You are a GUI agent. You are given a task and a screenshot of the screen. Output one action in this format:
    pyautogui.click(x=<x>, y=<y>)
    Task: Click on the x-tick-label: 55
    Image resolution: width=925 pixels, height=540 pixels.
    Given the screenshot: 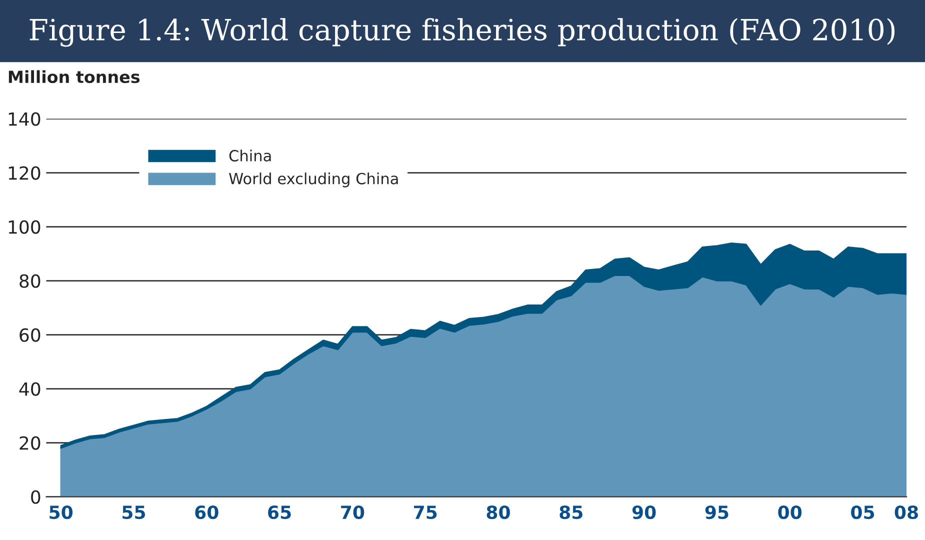 What is the action you would take?
    pyautogui.click(x=134, y=513)
    